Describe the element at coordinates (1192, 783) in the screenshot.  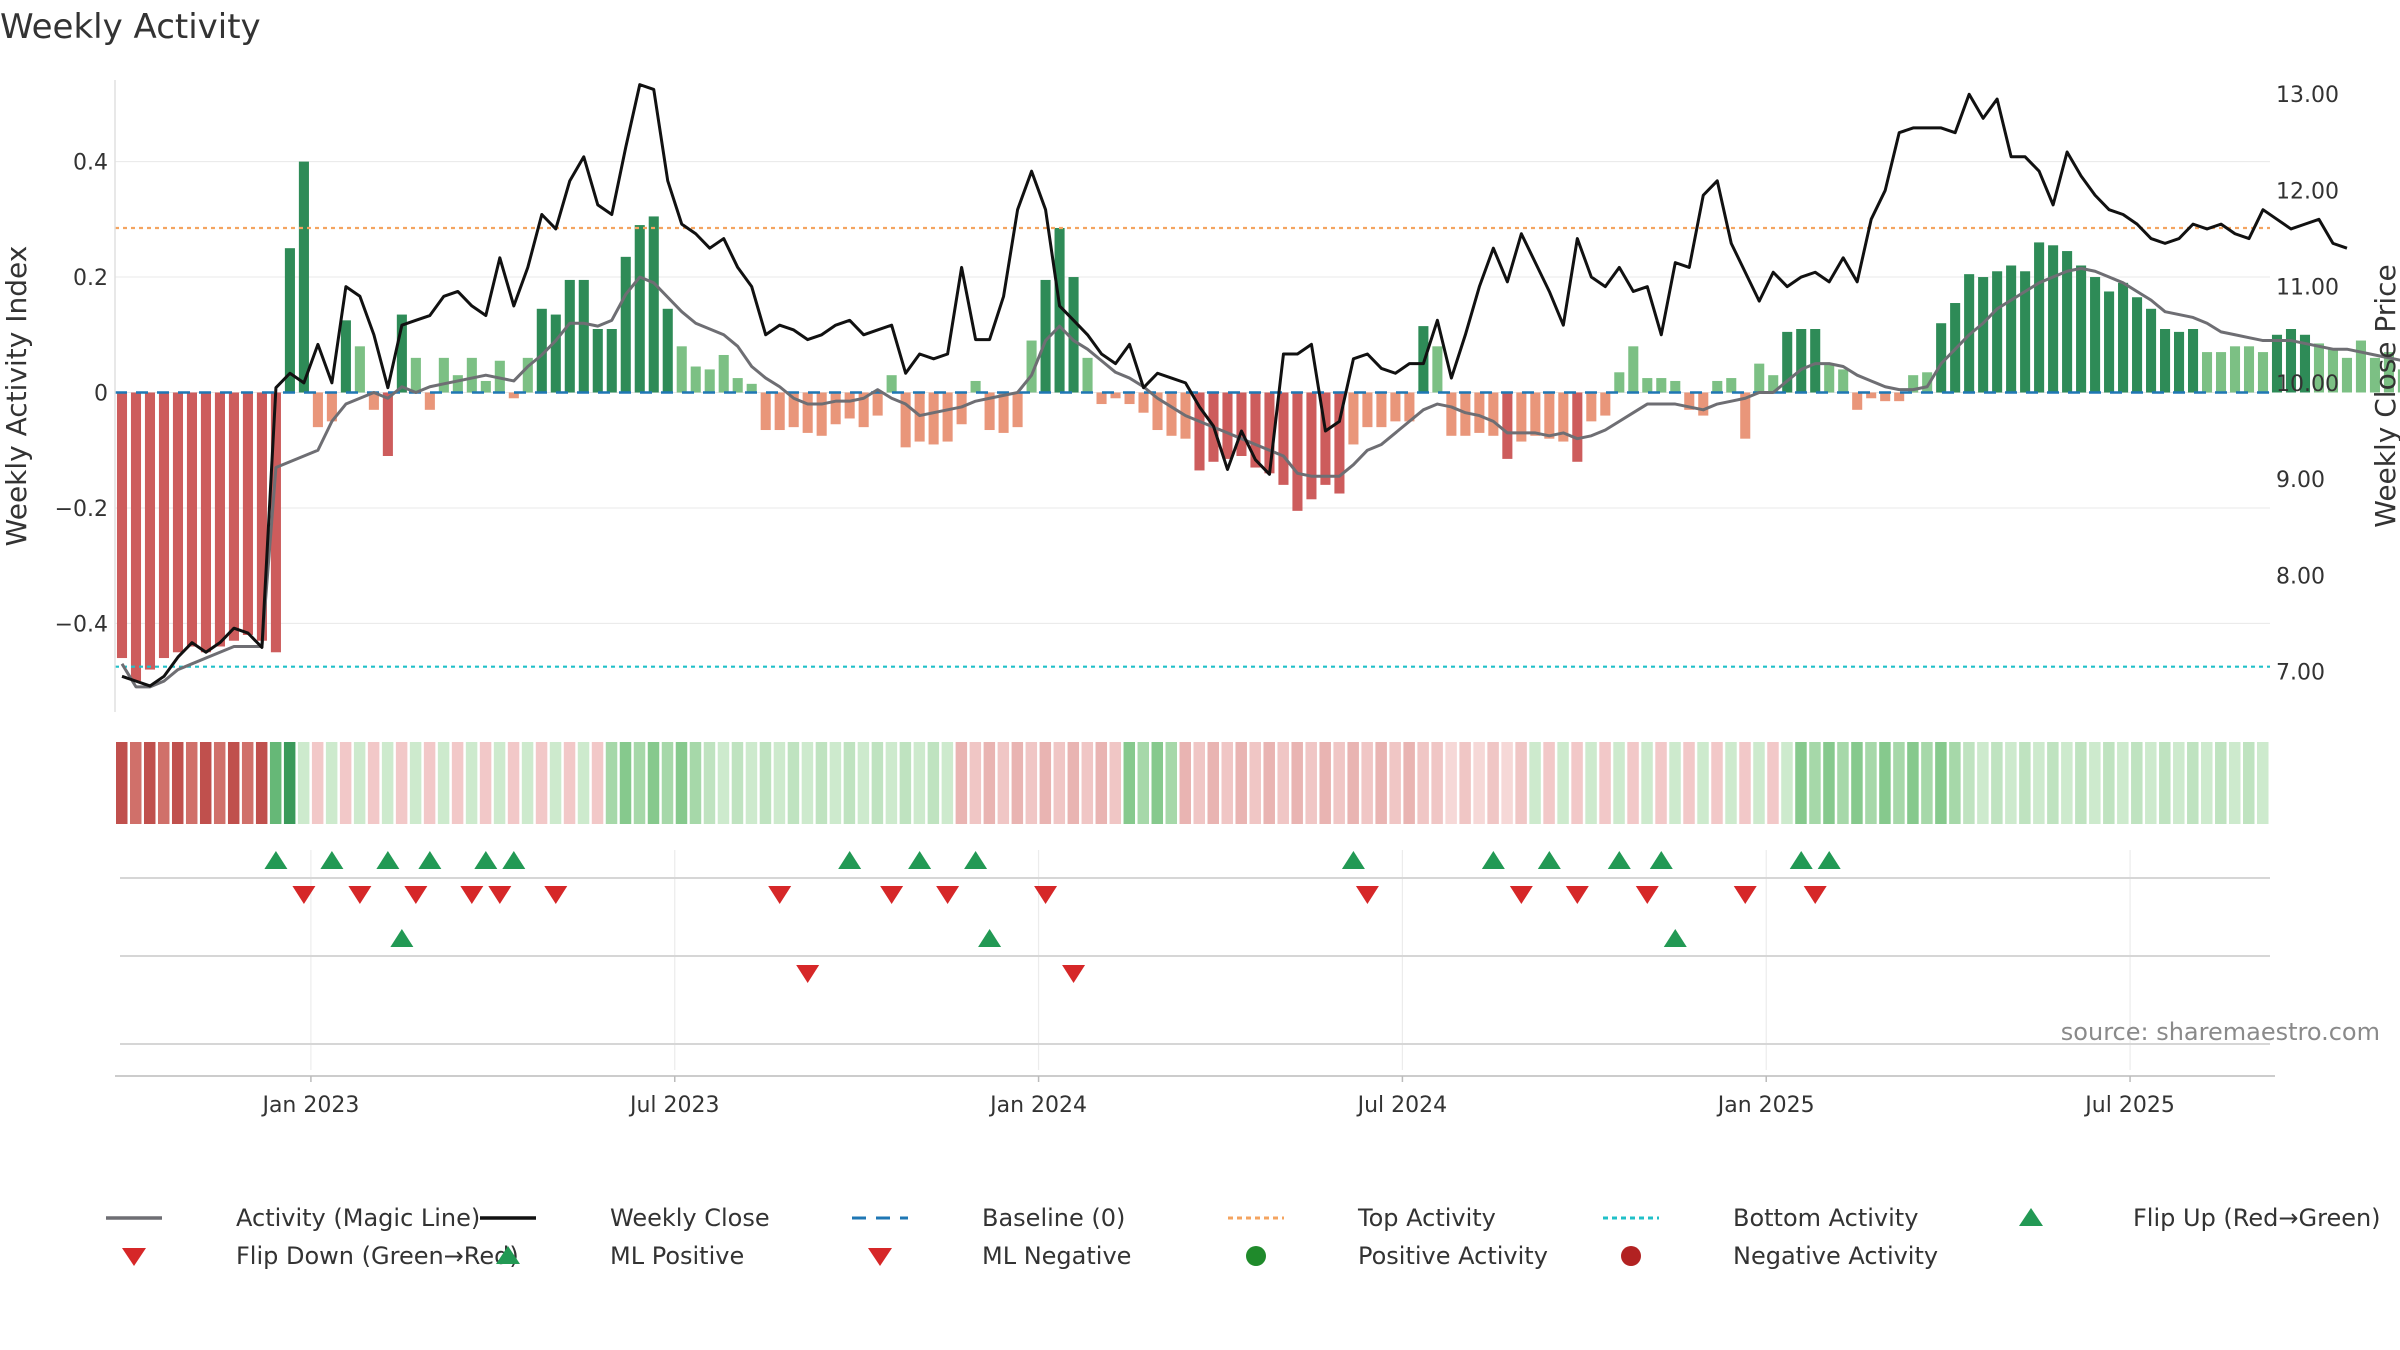
I see `activity-strip` at that location.